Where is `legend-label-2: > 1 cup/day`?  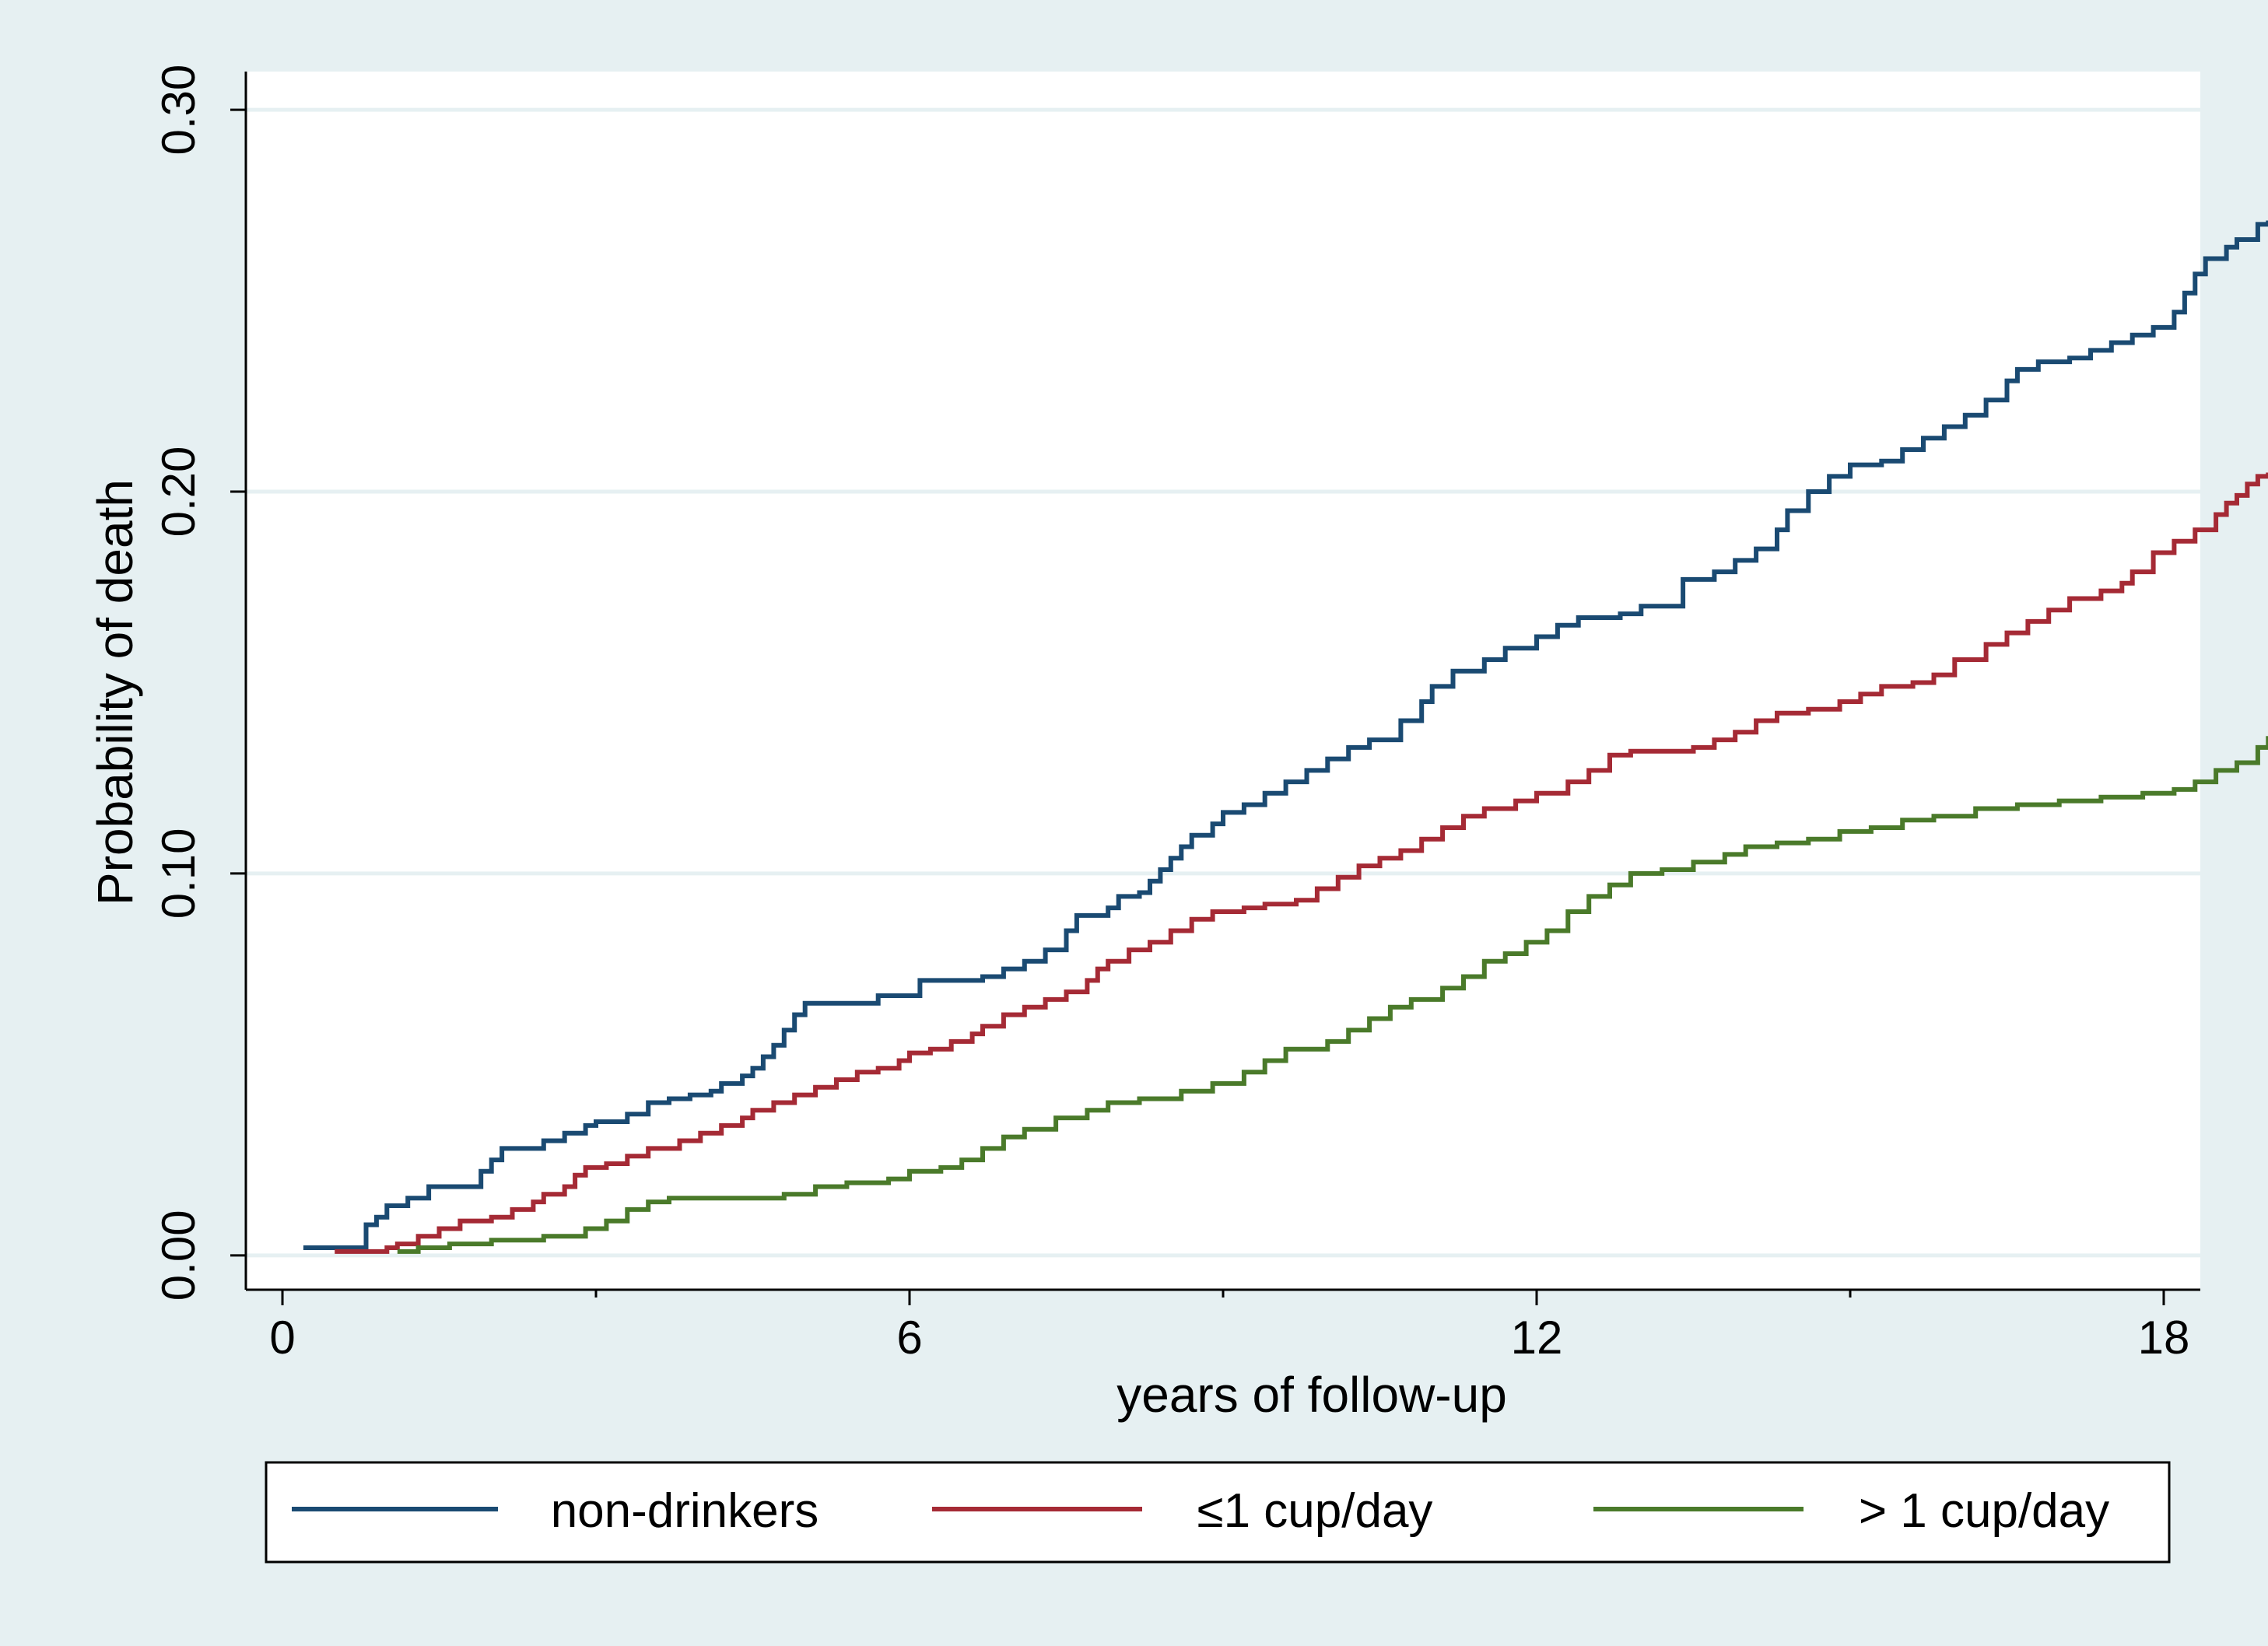 legend-label-2: > 1 cup/day is located at coordinates (1984, 1511).